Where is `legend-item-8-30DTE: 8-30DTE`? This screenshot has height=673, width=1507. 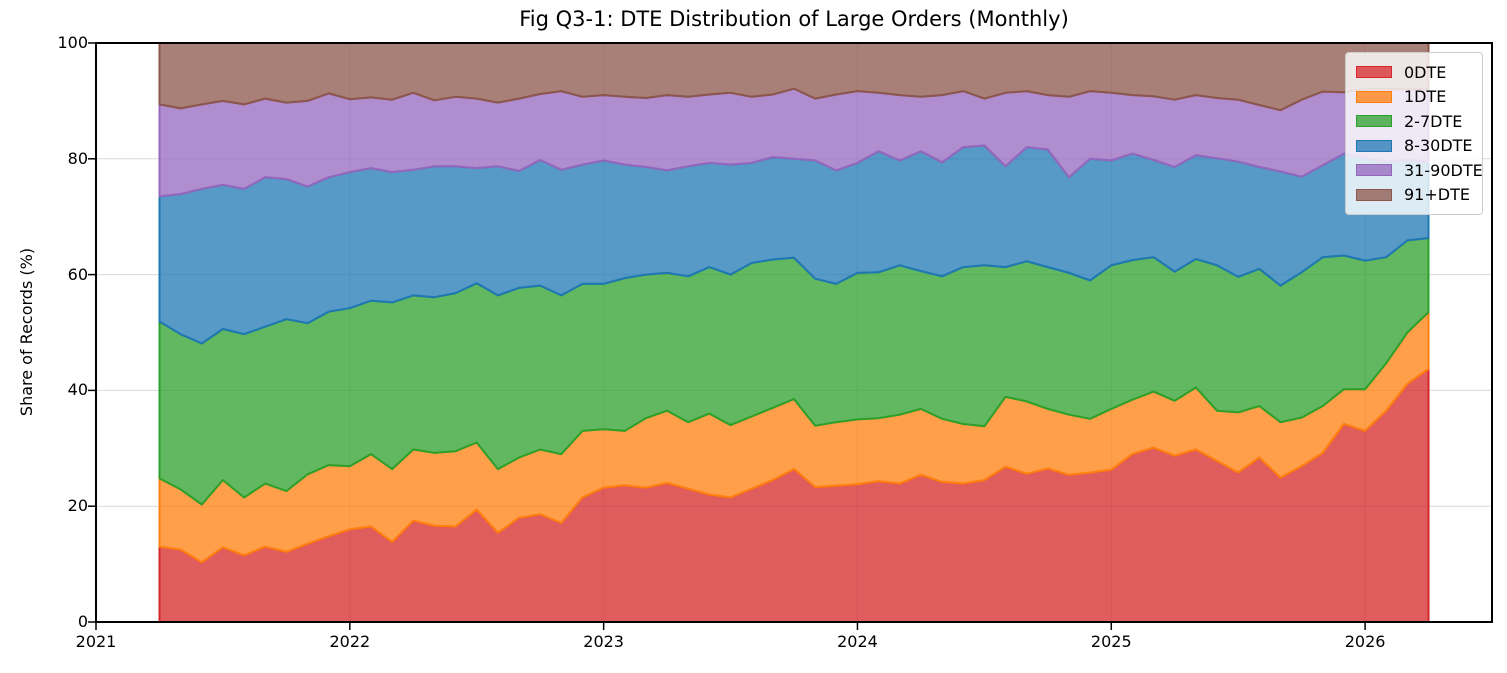 legend-item-8-30DTE: 8-30DTE is located at coordinates (1414, 146).